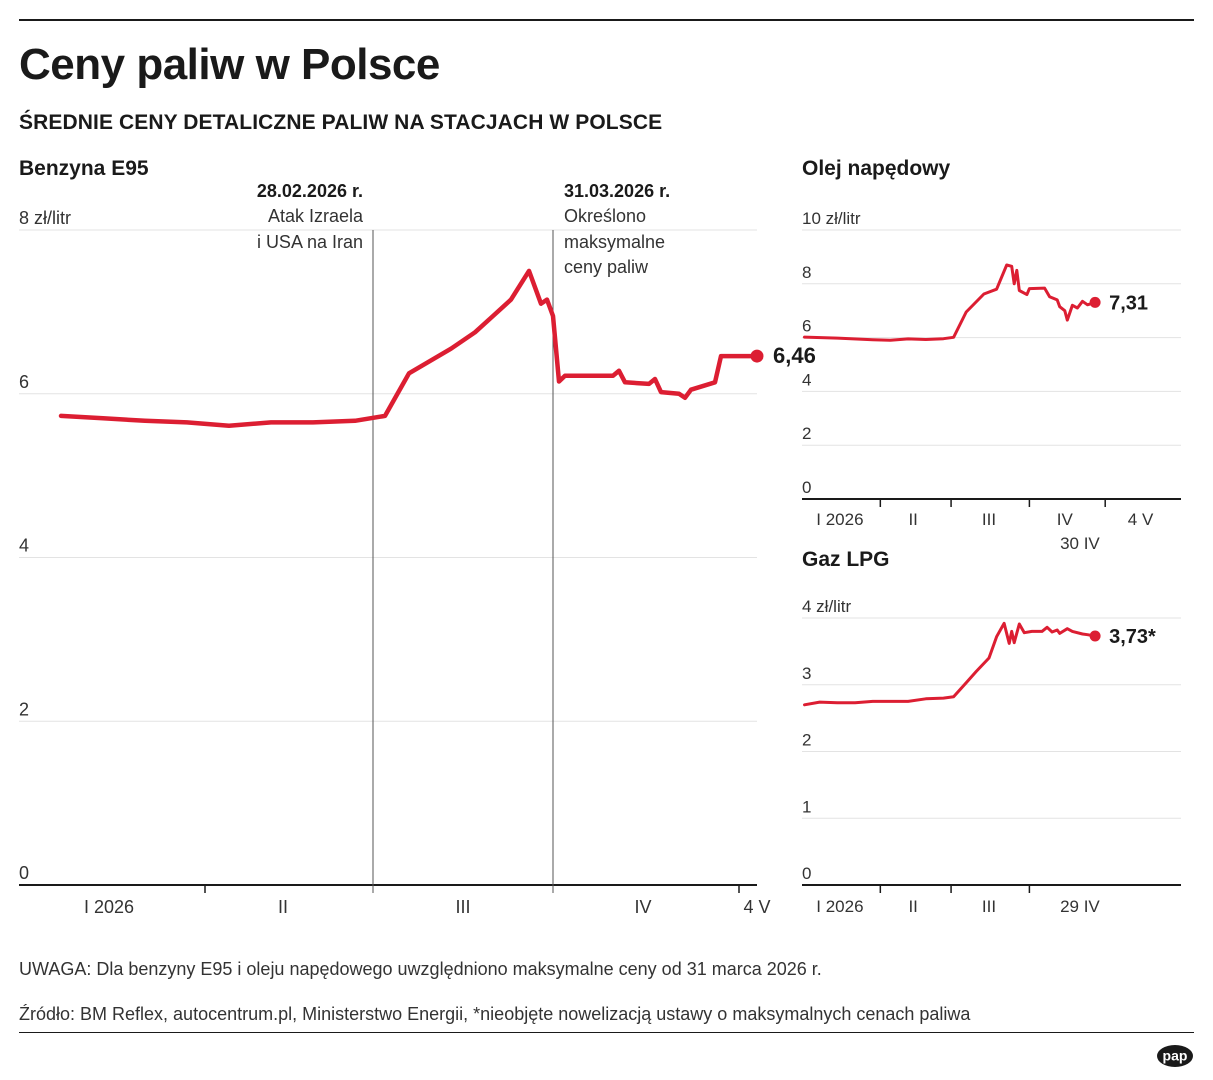 This screenshot has height=1080, width=1213. Describe the element at coordinates (1128, 303) in the screenshot. I see `end-value-label-diesel: 7,31` at that location.